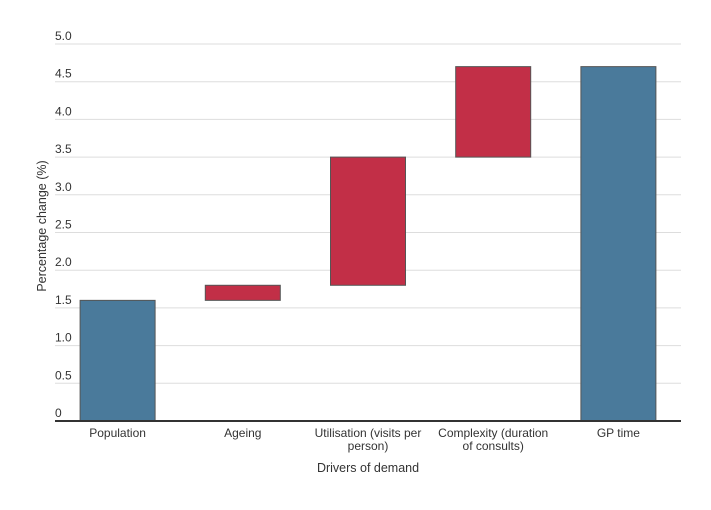 The width and height of the screenshot is (711, 510). What do you see at coordinates (618, 433) in the screenshot?
I see `x-category-label: GP time` at bounding box center [618, 433].